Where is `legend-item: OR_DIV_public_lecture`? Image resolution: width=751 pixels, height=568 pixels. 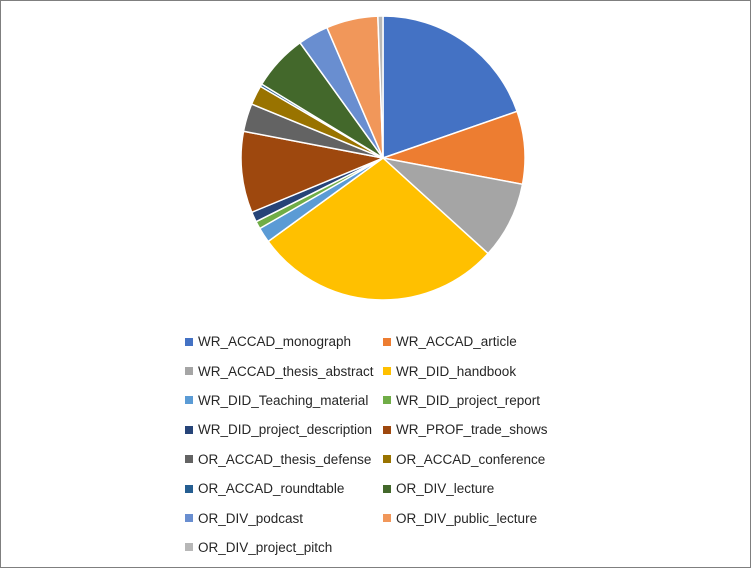 legend-item: OR_DIV_public_lecture is located at coordinates (478, 517).